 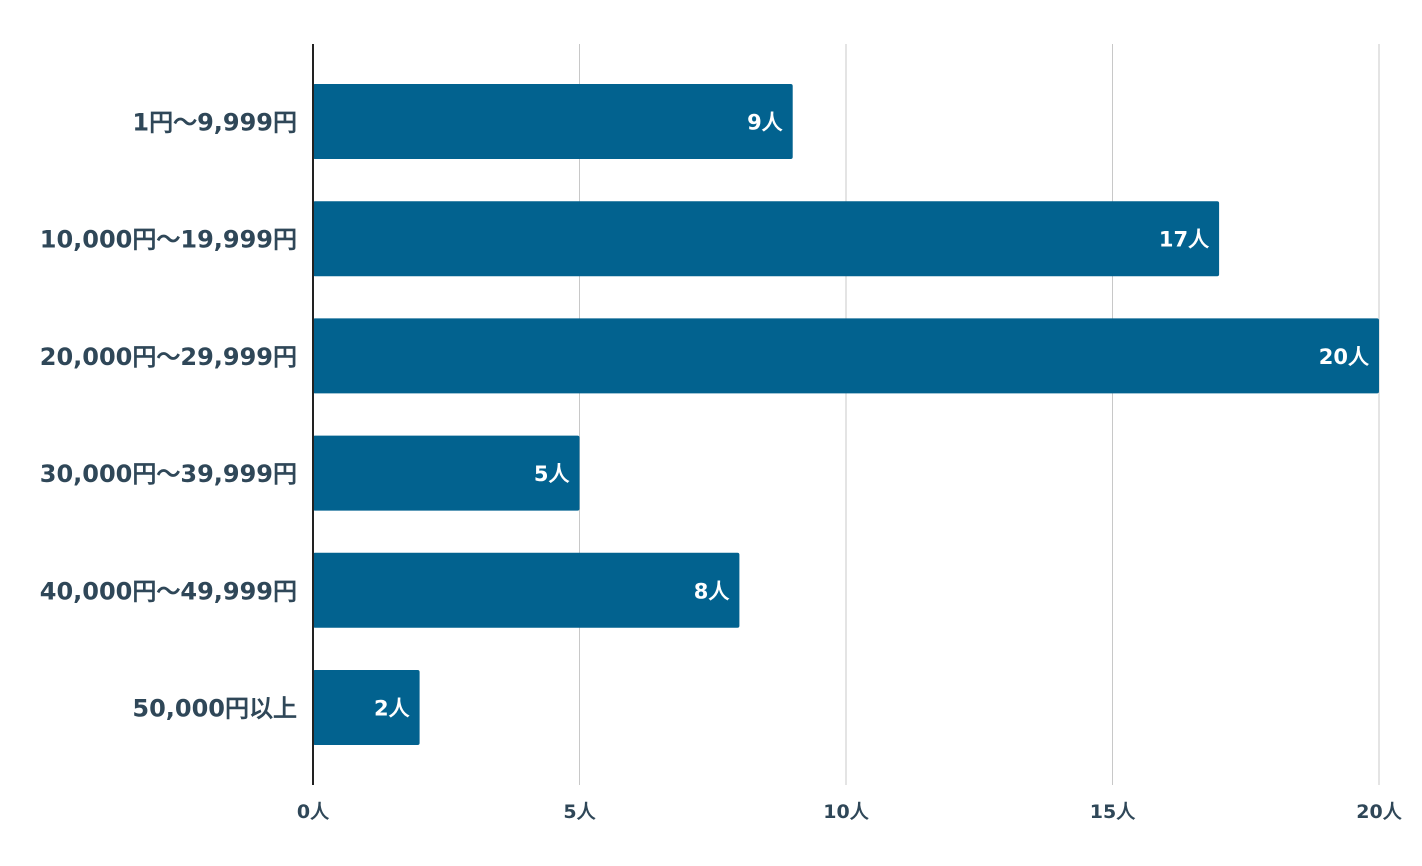 I want to click on x-tick-label: 15人, so click(x=1113, y=812).